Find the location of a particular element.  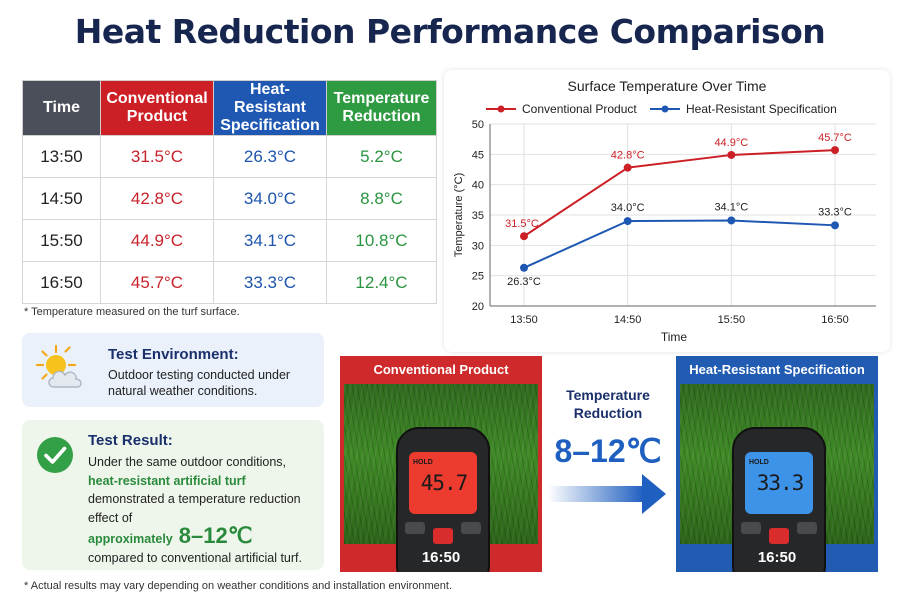

y-axis-label: Temperature (°C) is located at coordinates (459, 215).